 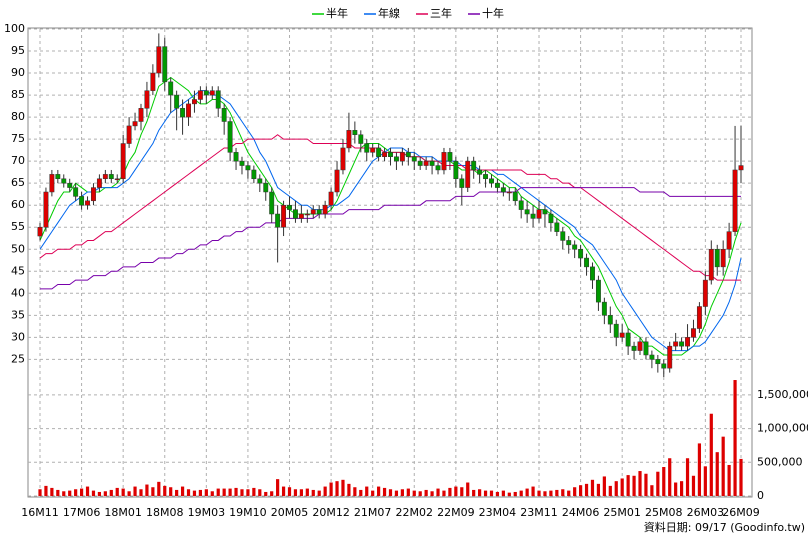 I want to click on x-tick-label: 20M12, so click(x=331, y=512).